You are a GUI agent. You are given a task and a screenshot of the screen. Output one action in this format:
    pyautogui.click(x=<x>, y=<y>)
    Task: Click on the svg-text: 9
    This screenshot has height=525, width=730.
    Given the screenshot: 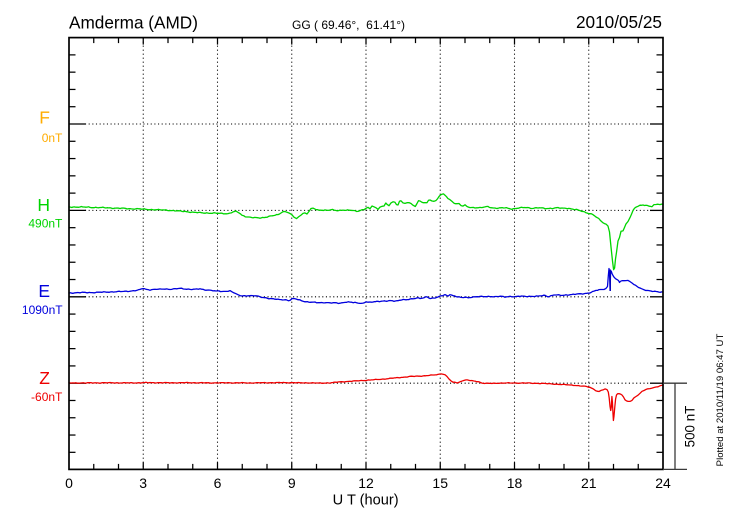 What is the action you would take?
    pyautogui.click(x=292, y=483)
    